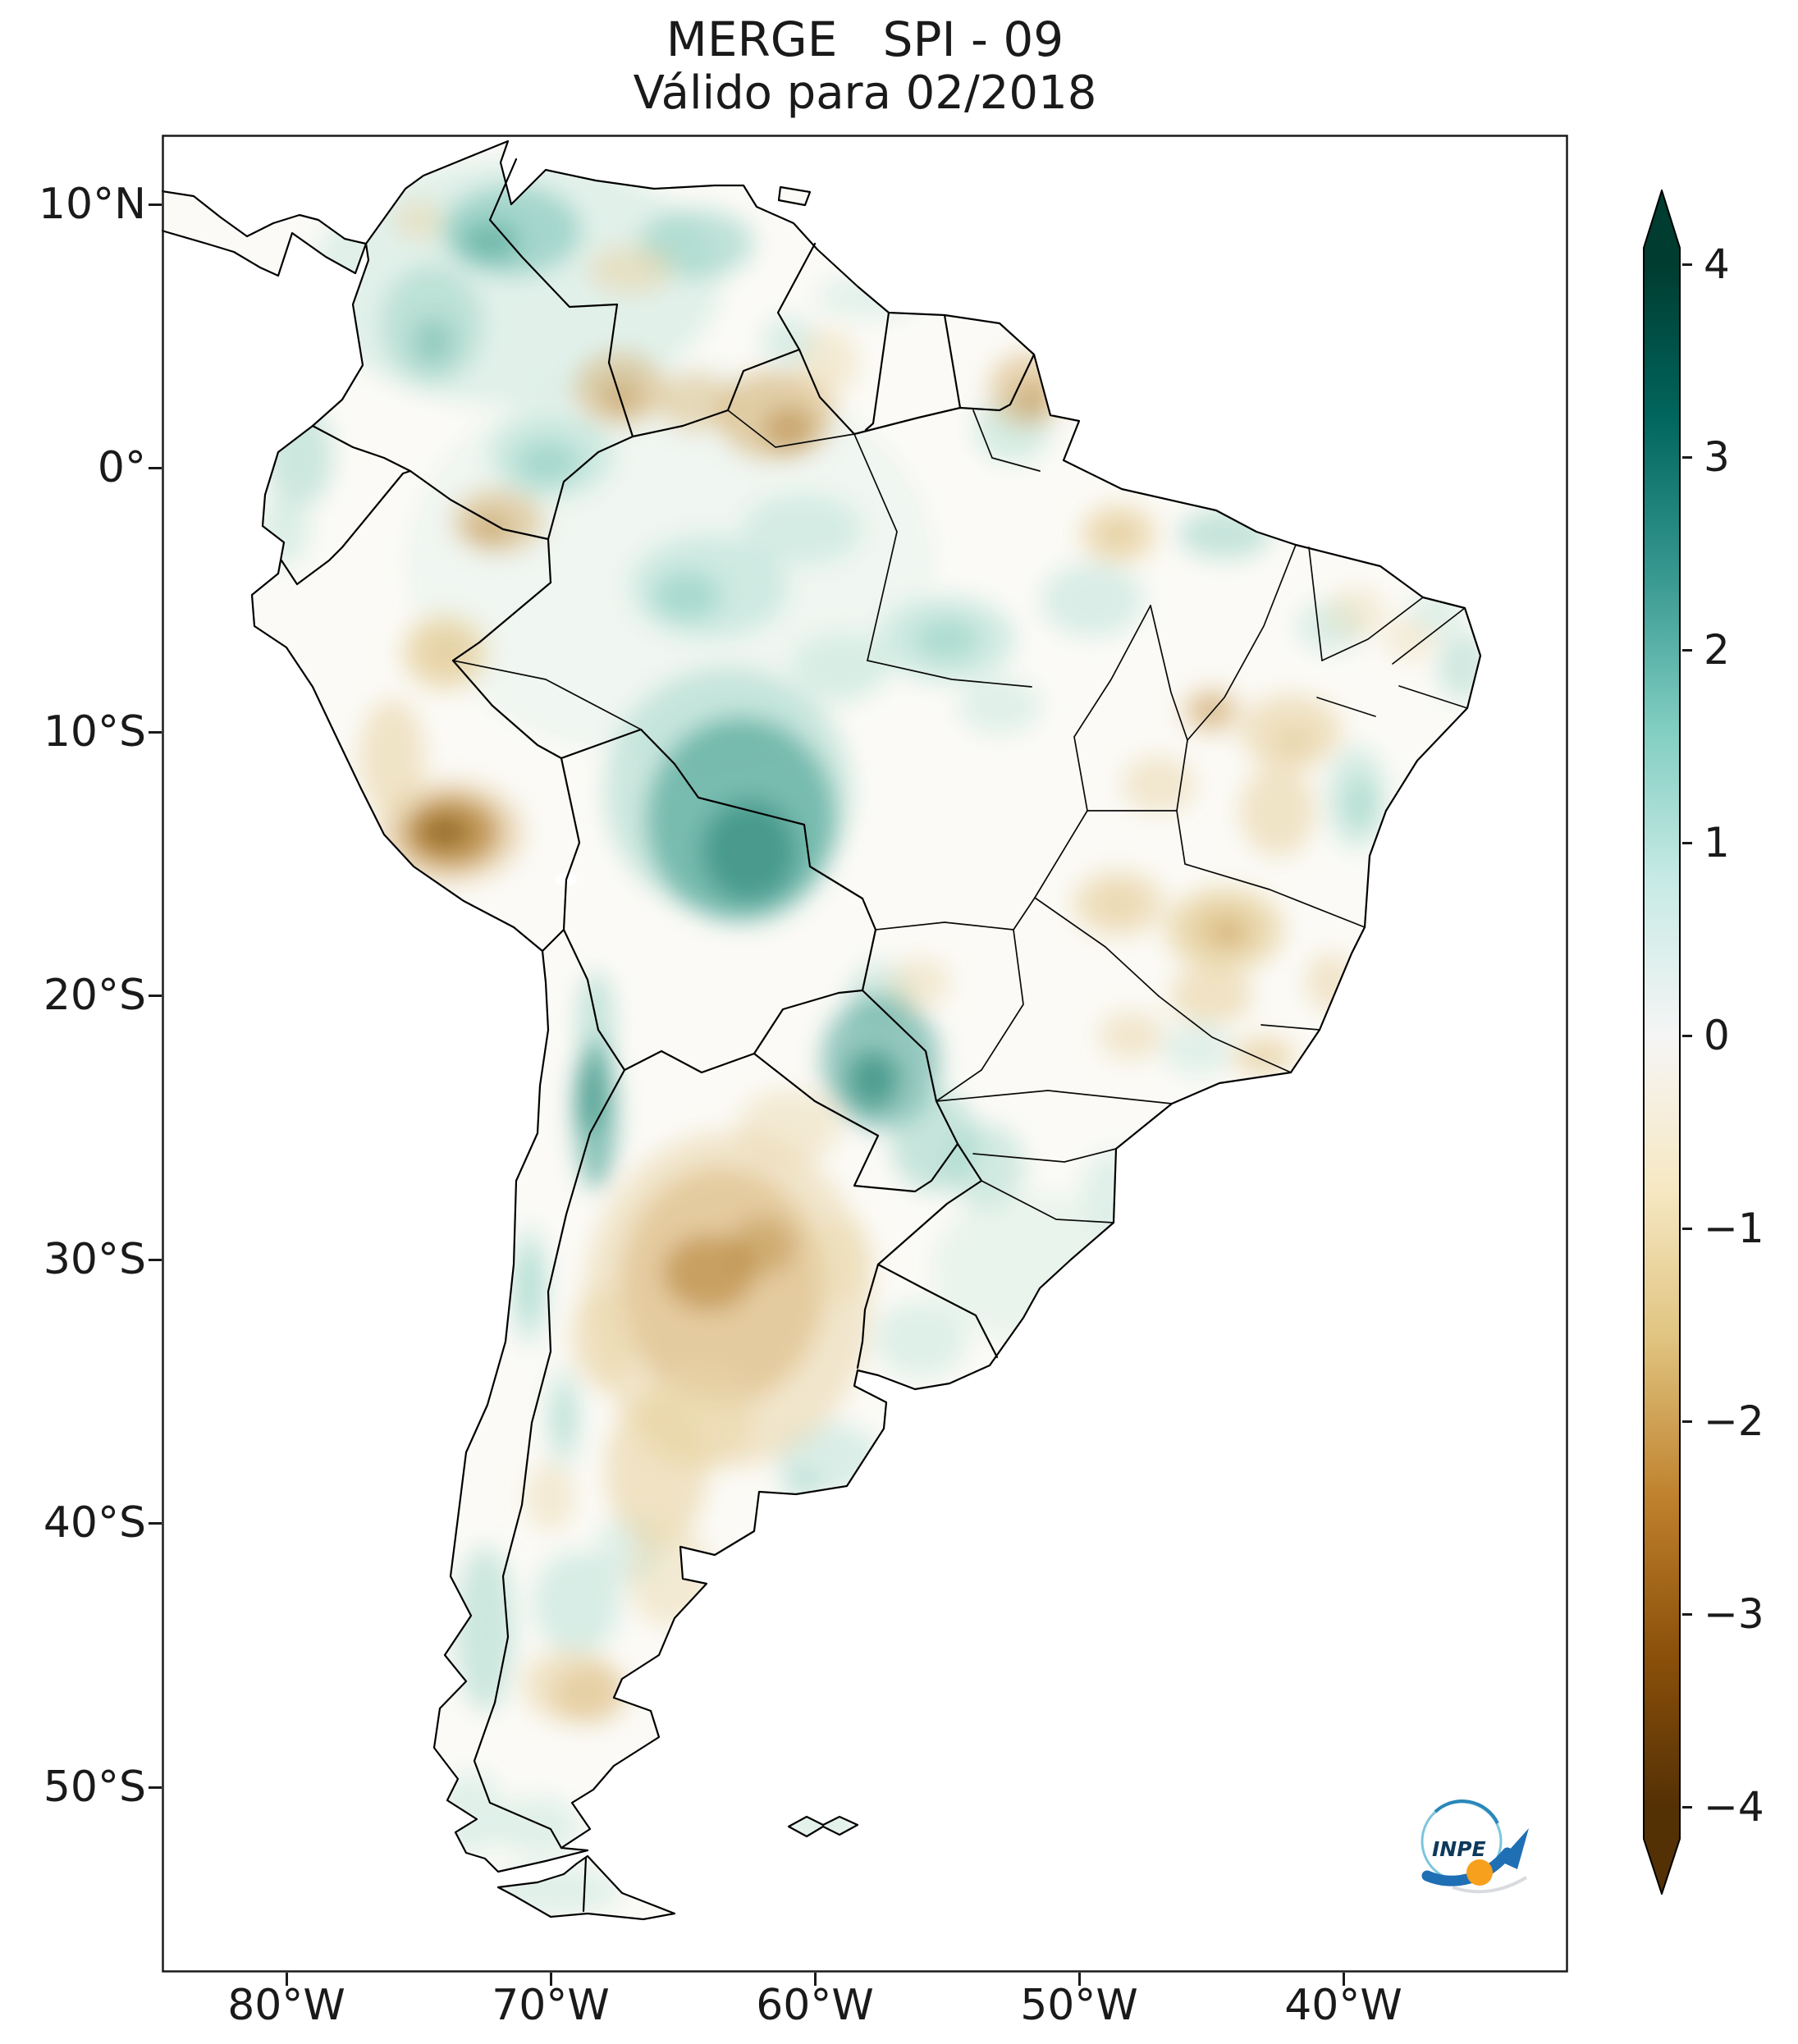  I want to click on colorbar-tick-label: 1, so click(1717, 843).